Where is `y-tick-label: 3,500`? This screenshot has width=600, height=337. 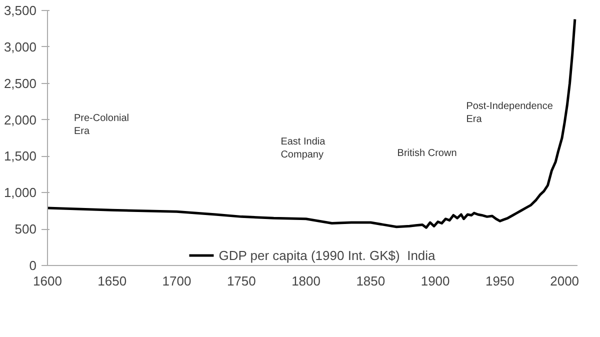 y-tick-label: 3,500 is located at coordinates (20, 10).